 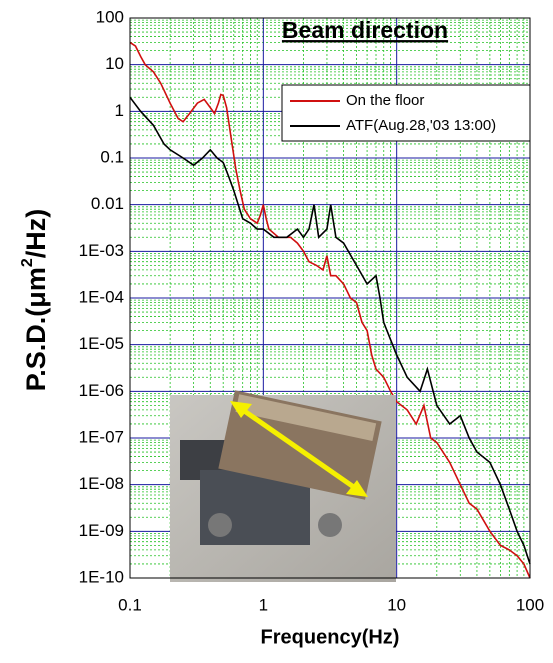 What do you see at coordinates (101, 483) in the screenshot?
I see `y-tick-label: 1E-08` at bounding box center [101, 483].